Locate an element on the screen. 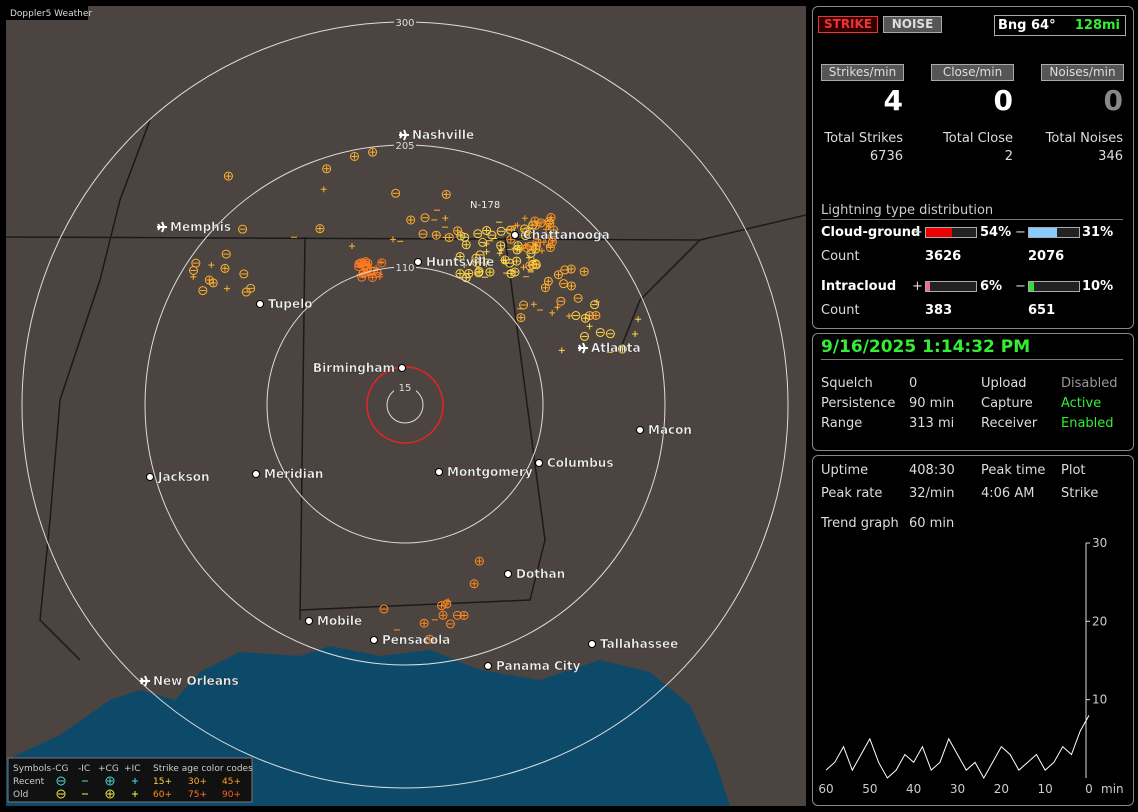 This screenshot has width=1138, height=812. count: 2076 is located at coordinates (1046, 256).